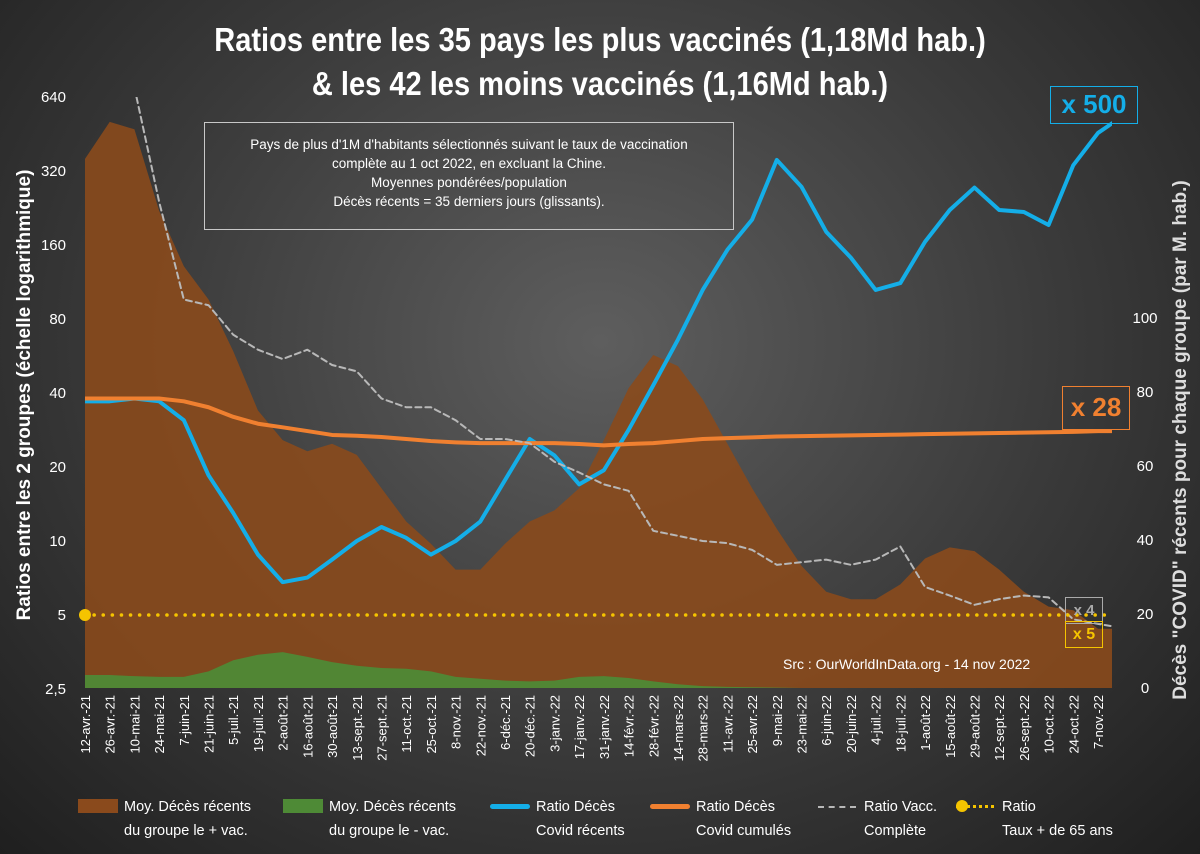 This screenshot has height=854, width=1200. Describe the element at coordinates (505, 722) in the screenshot. I see `x-tick-label: 6-déc.-21` at that location.